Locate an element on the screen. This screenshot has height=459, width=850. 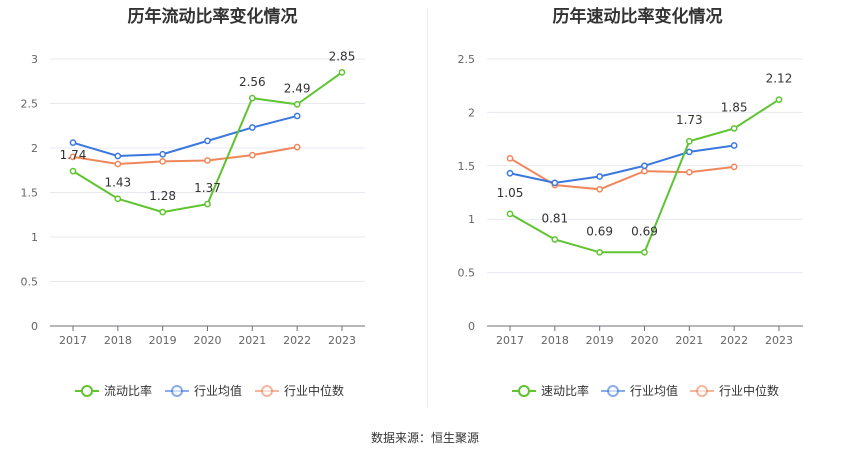
legend-label: 流动比率 is located at coordinates (128, 390).